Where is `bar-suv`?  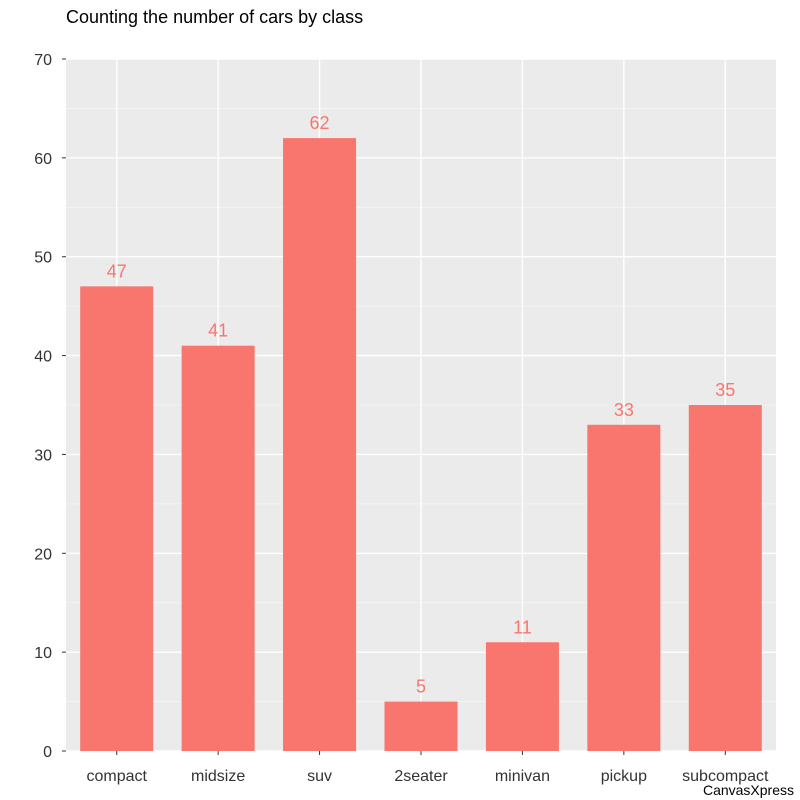 bar-suv is located at coordinates (320, 445).